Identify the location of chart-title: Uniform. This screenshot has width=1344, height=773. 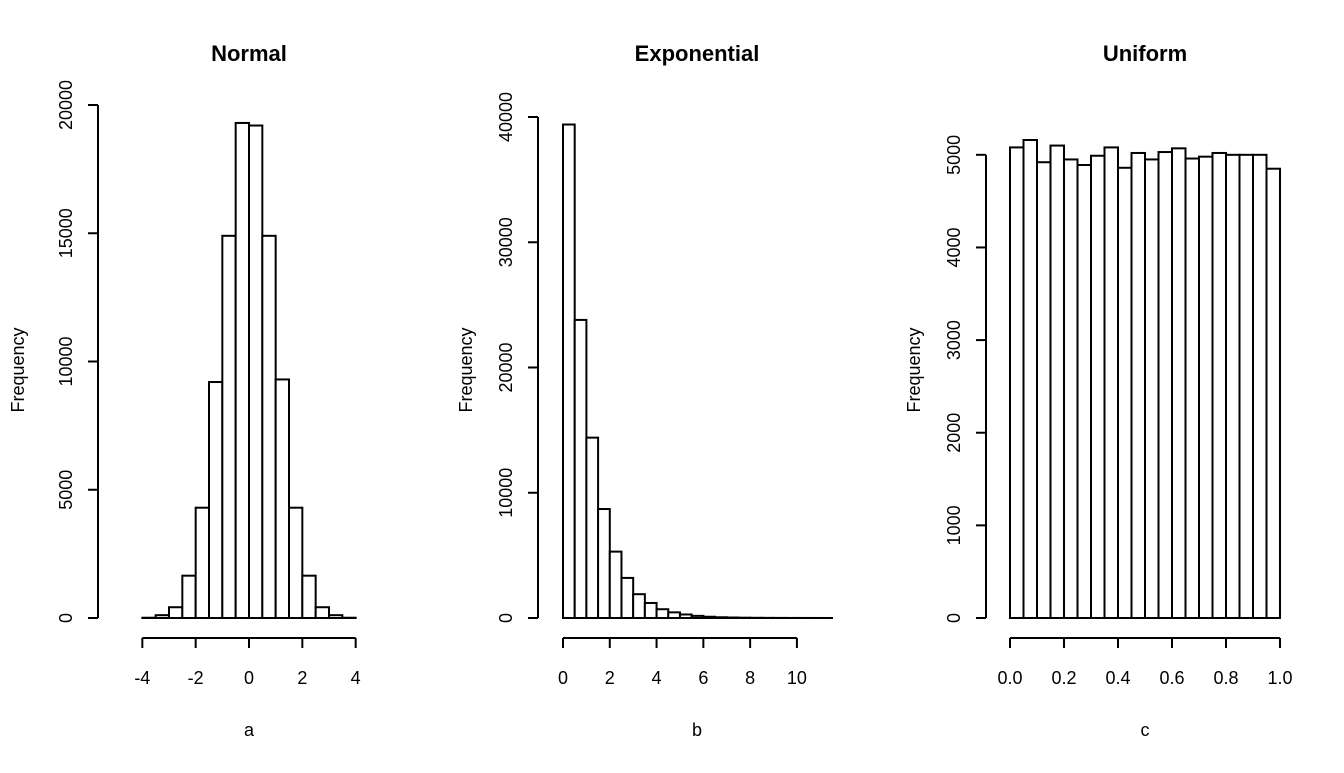
(1145, 53).